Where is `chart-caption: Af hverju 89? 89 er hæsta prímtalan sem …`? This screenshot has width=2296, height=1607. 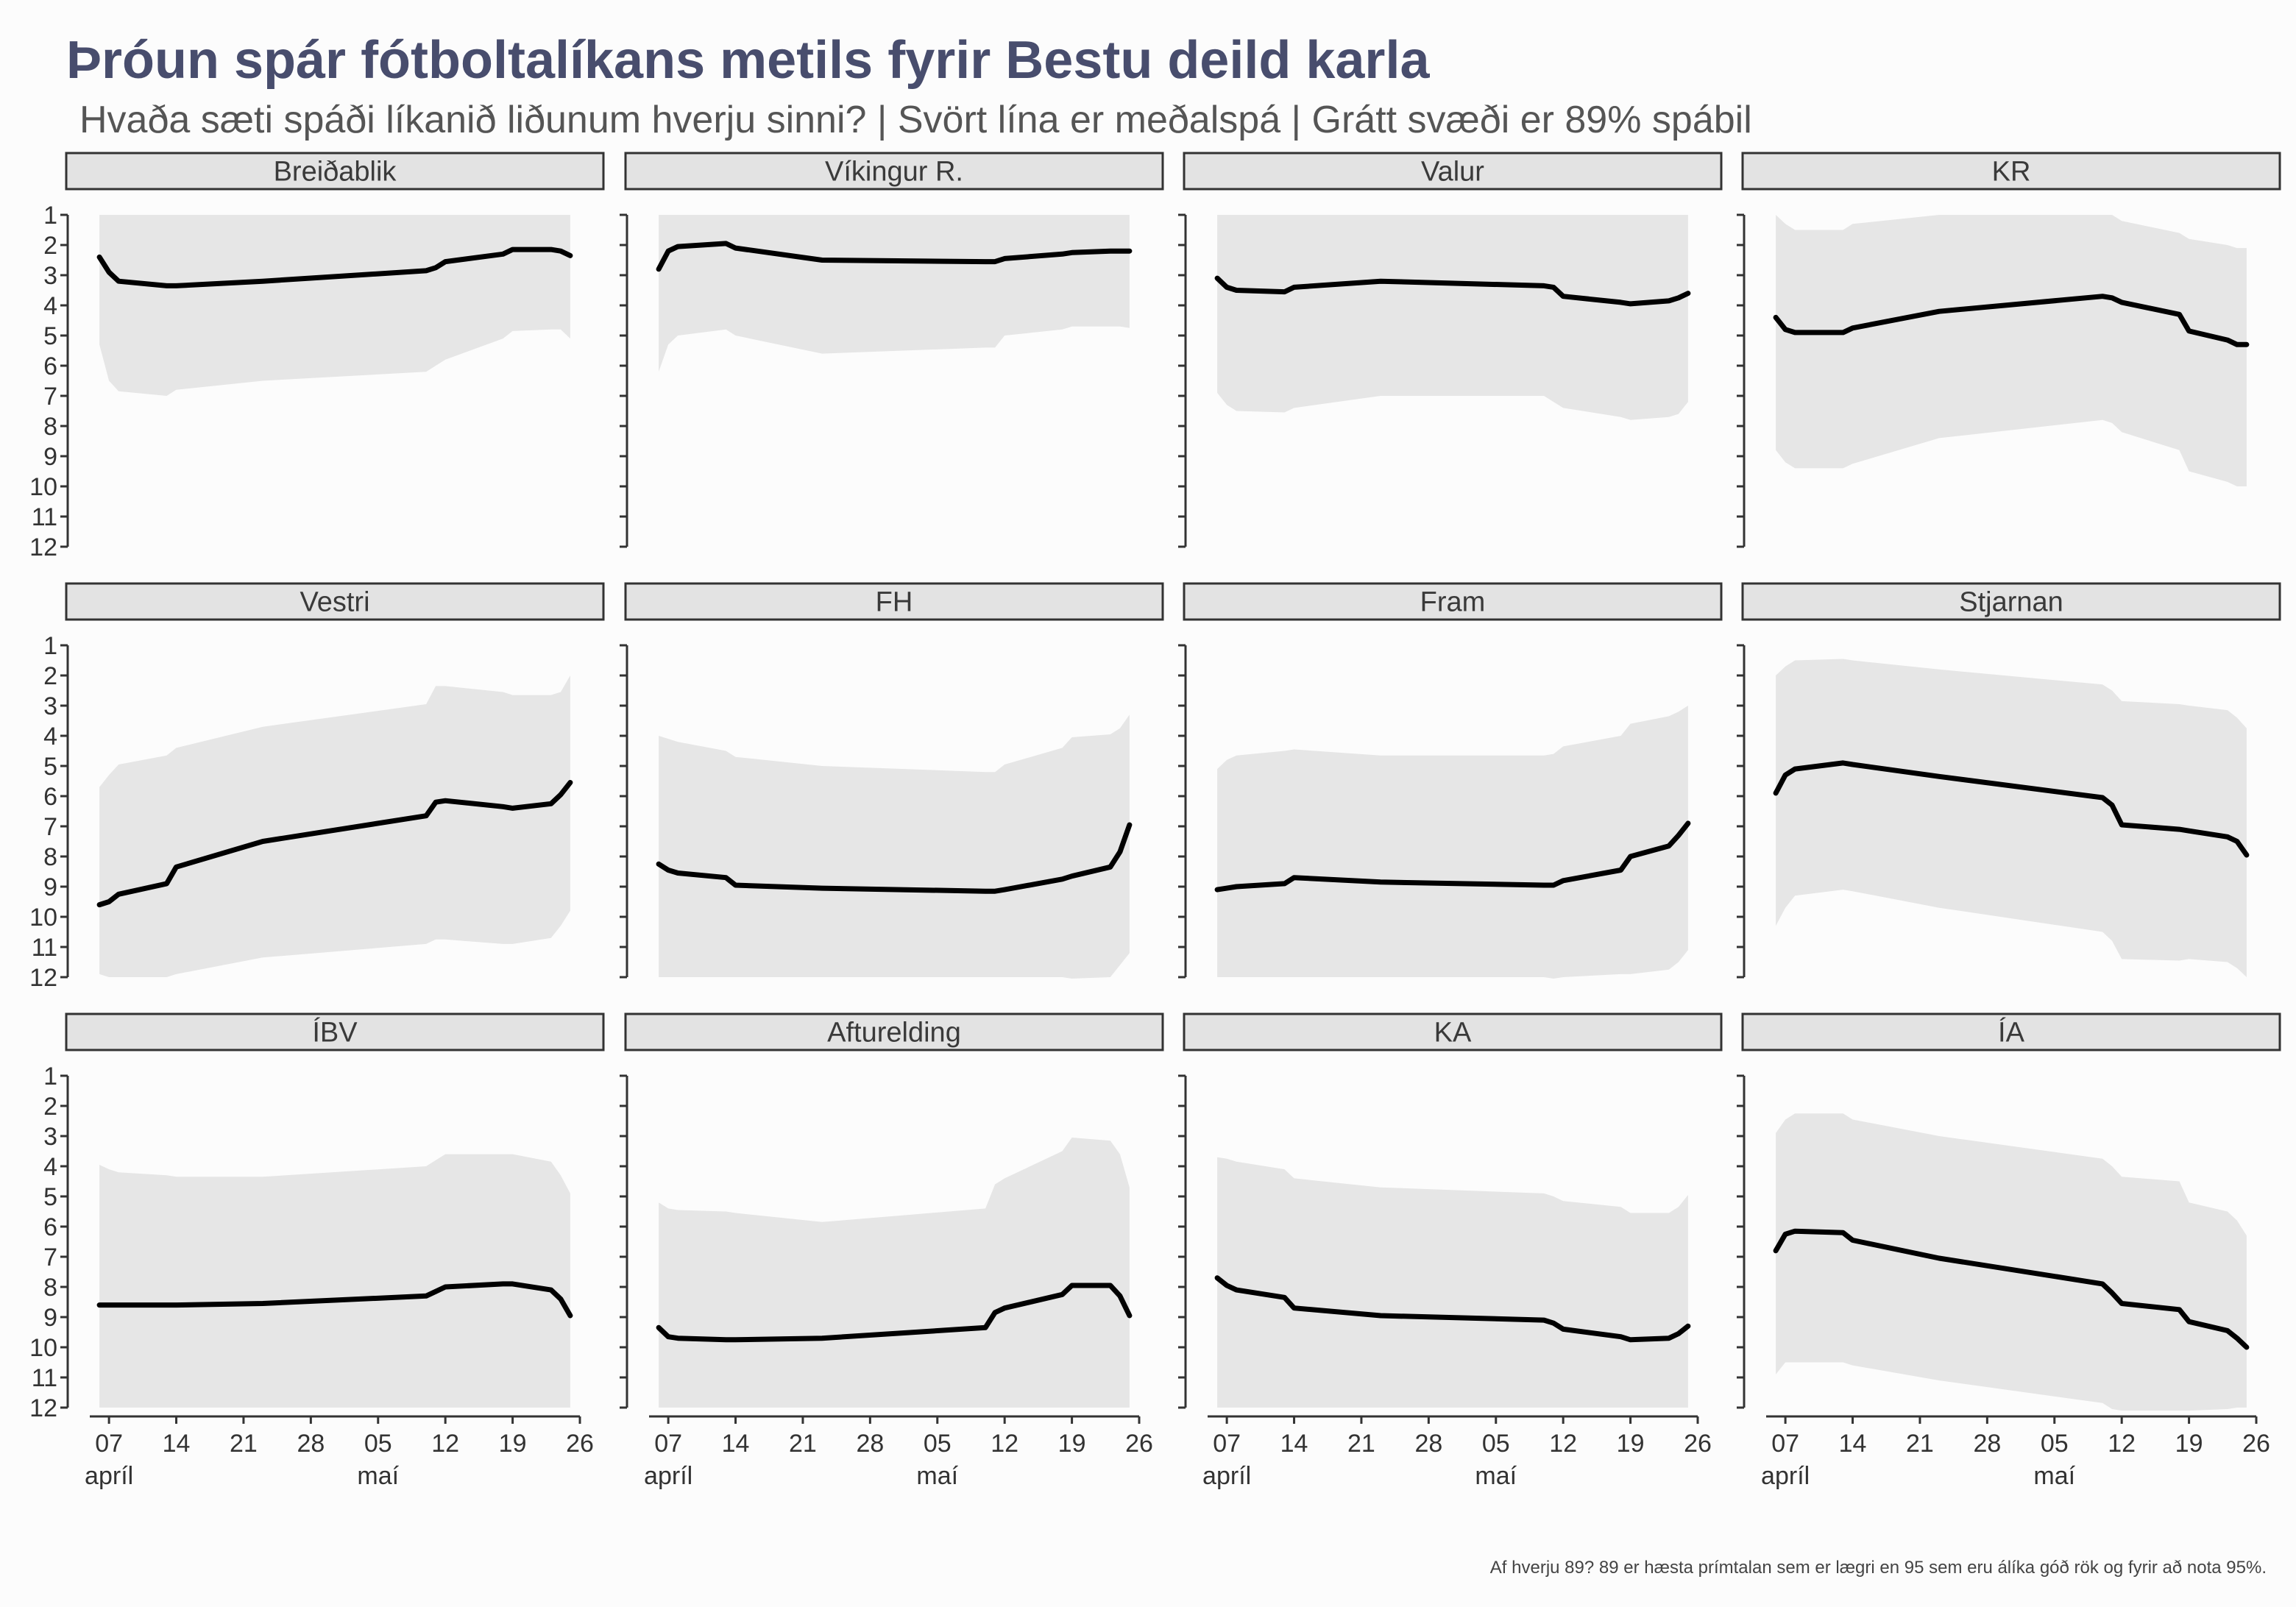 chart-caption: Af hverju 89? 89 er hæsta prímtalan sem … is located at coordinates (1879, 1568).